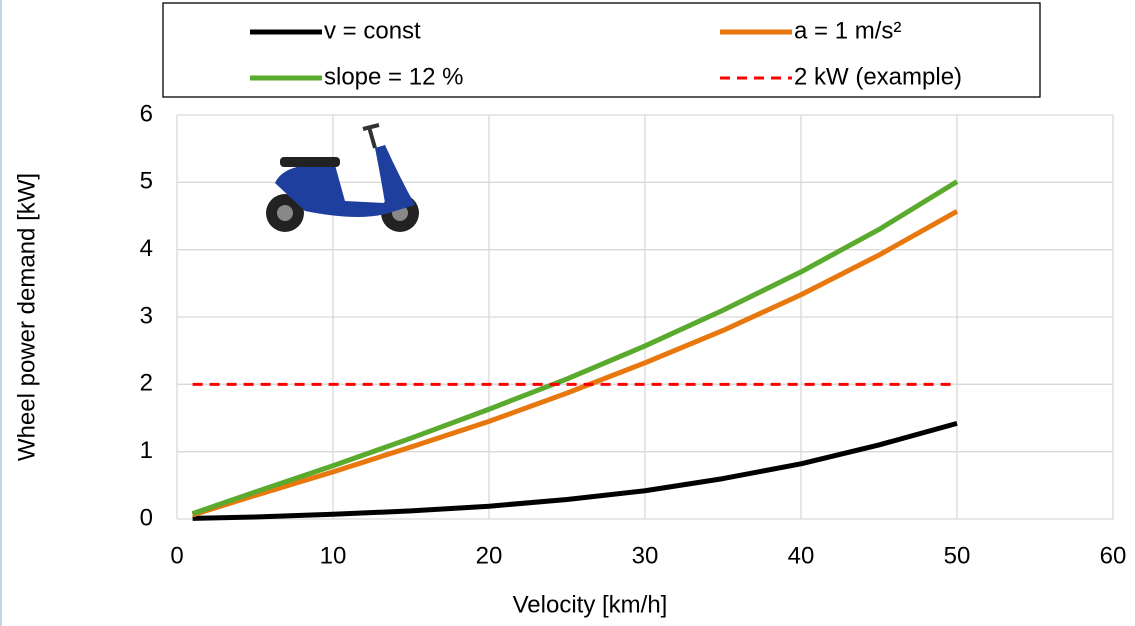  What do you see at coordinates (146, 113) in the screenshot?
I see `y-tick-label: 6` at bounding box center [146, 113].